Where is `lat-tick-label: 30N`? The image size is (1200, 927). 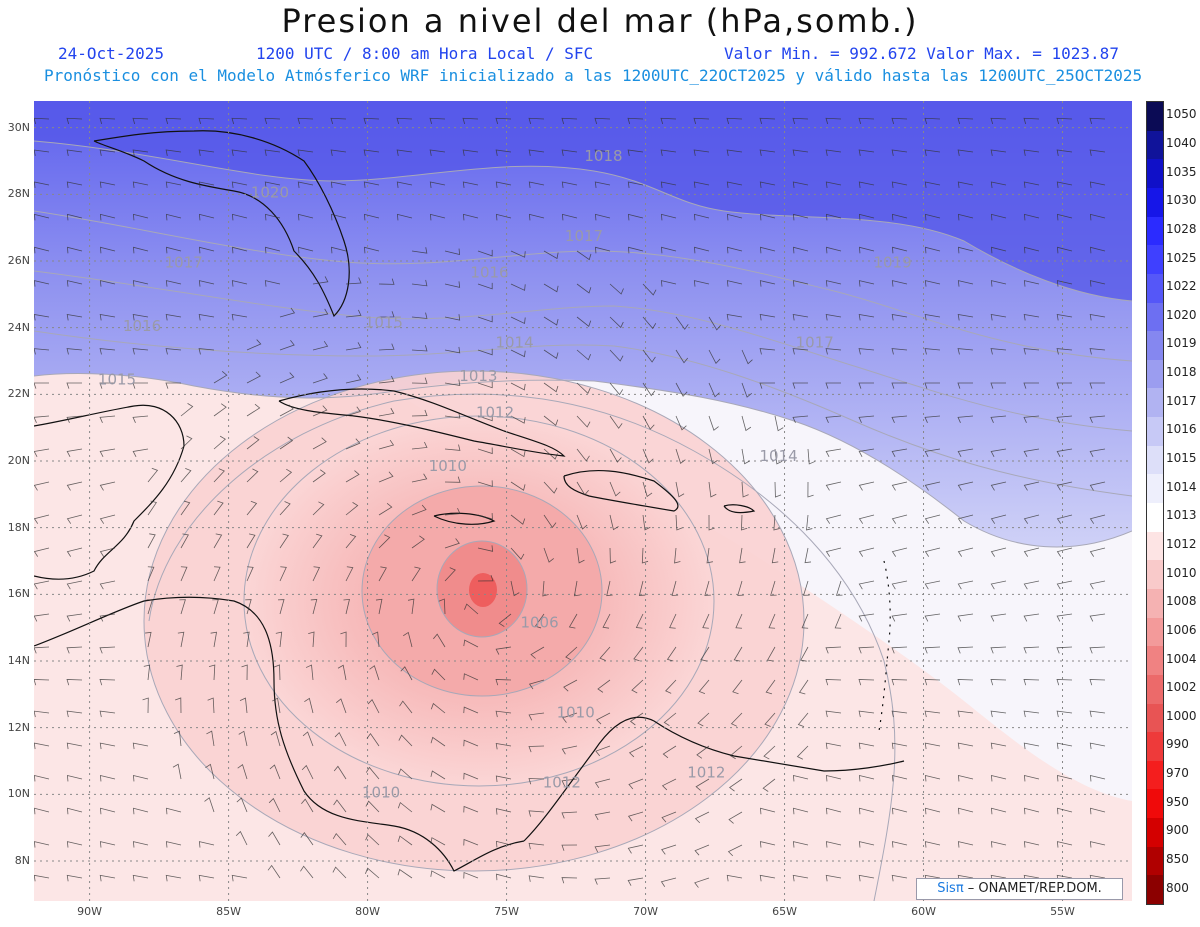
lat-tick-label: 30N is located at coordinates (18, 127).